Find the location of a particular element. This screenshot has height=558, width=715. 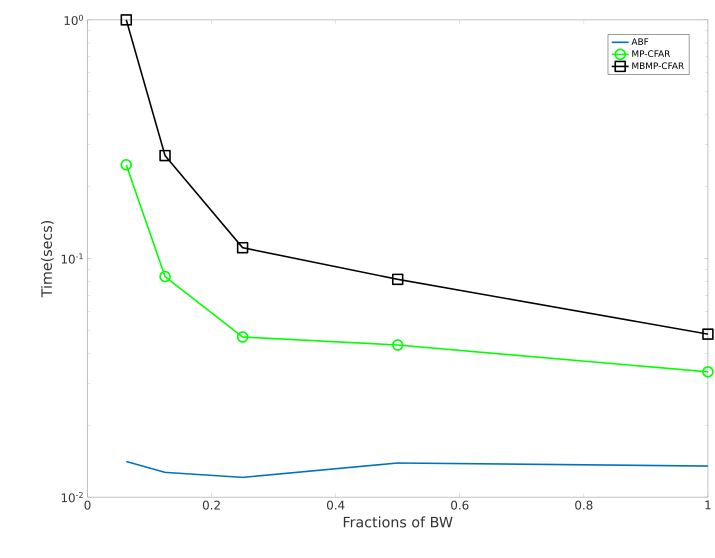

x-tick-label: 0.8 is located at coordinates (583, 505).